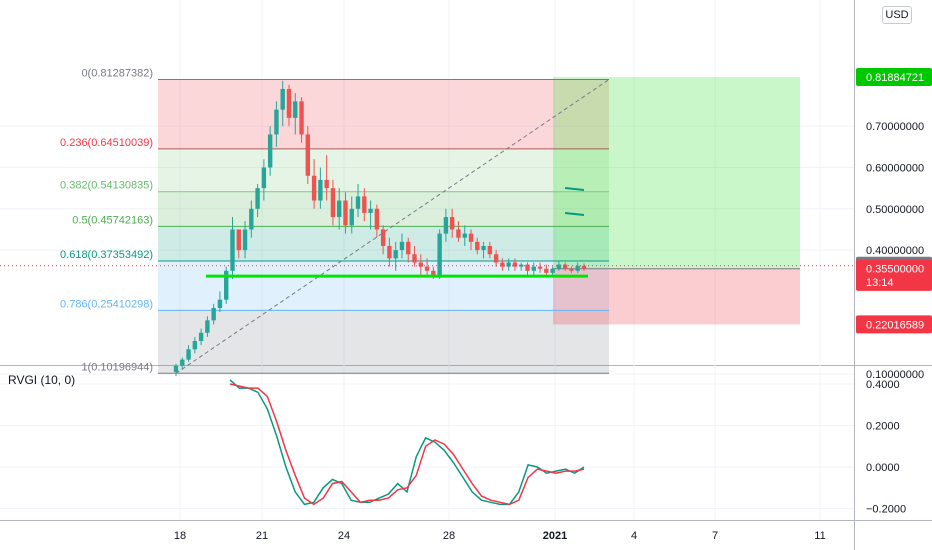 The width and height of the screenshot is (932, 550). I want to click on price-axis-label: 0.50000000, so click(895, 210).